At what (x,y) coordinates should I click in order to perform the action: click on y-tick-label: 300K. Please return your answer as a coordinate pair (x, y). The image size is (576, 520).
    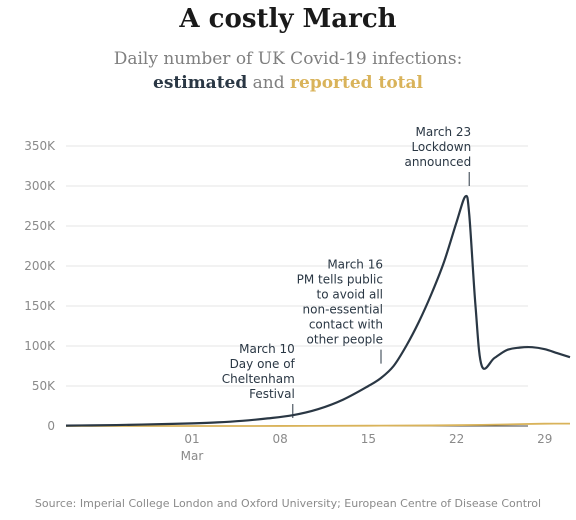
    Looking at the image, I should click on (40, 186).